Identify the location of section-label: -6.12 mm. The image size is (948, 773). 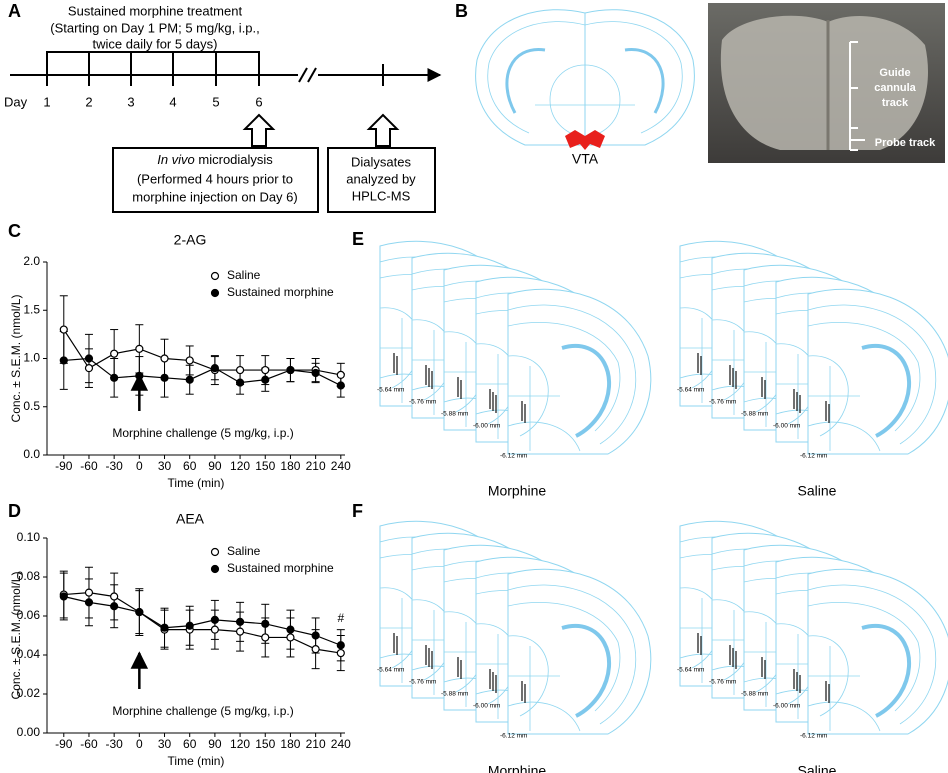
(813, 456).